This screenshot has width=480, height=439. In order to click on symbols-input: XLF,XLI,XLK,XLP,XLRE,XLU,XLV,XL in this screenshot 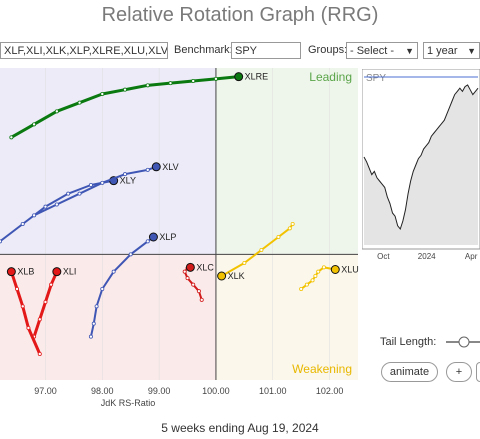, I will do `click(84, 50)`.